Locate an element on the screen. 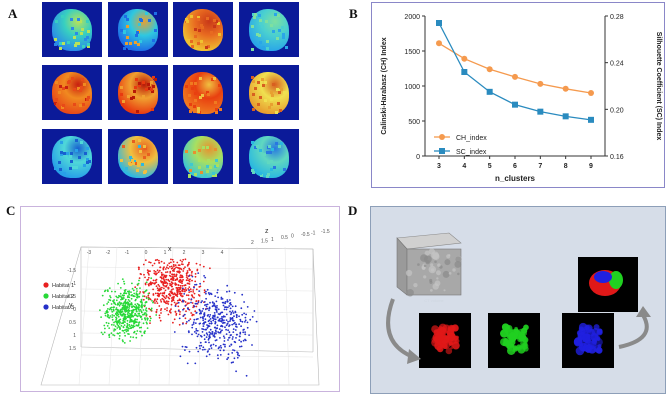 This screenshot has height=401, width=669. z-tick-label: -1 is located at coordinates (313, 233).